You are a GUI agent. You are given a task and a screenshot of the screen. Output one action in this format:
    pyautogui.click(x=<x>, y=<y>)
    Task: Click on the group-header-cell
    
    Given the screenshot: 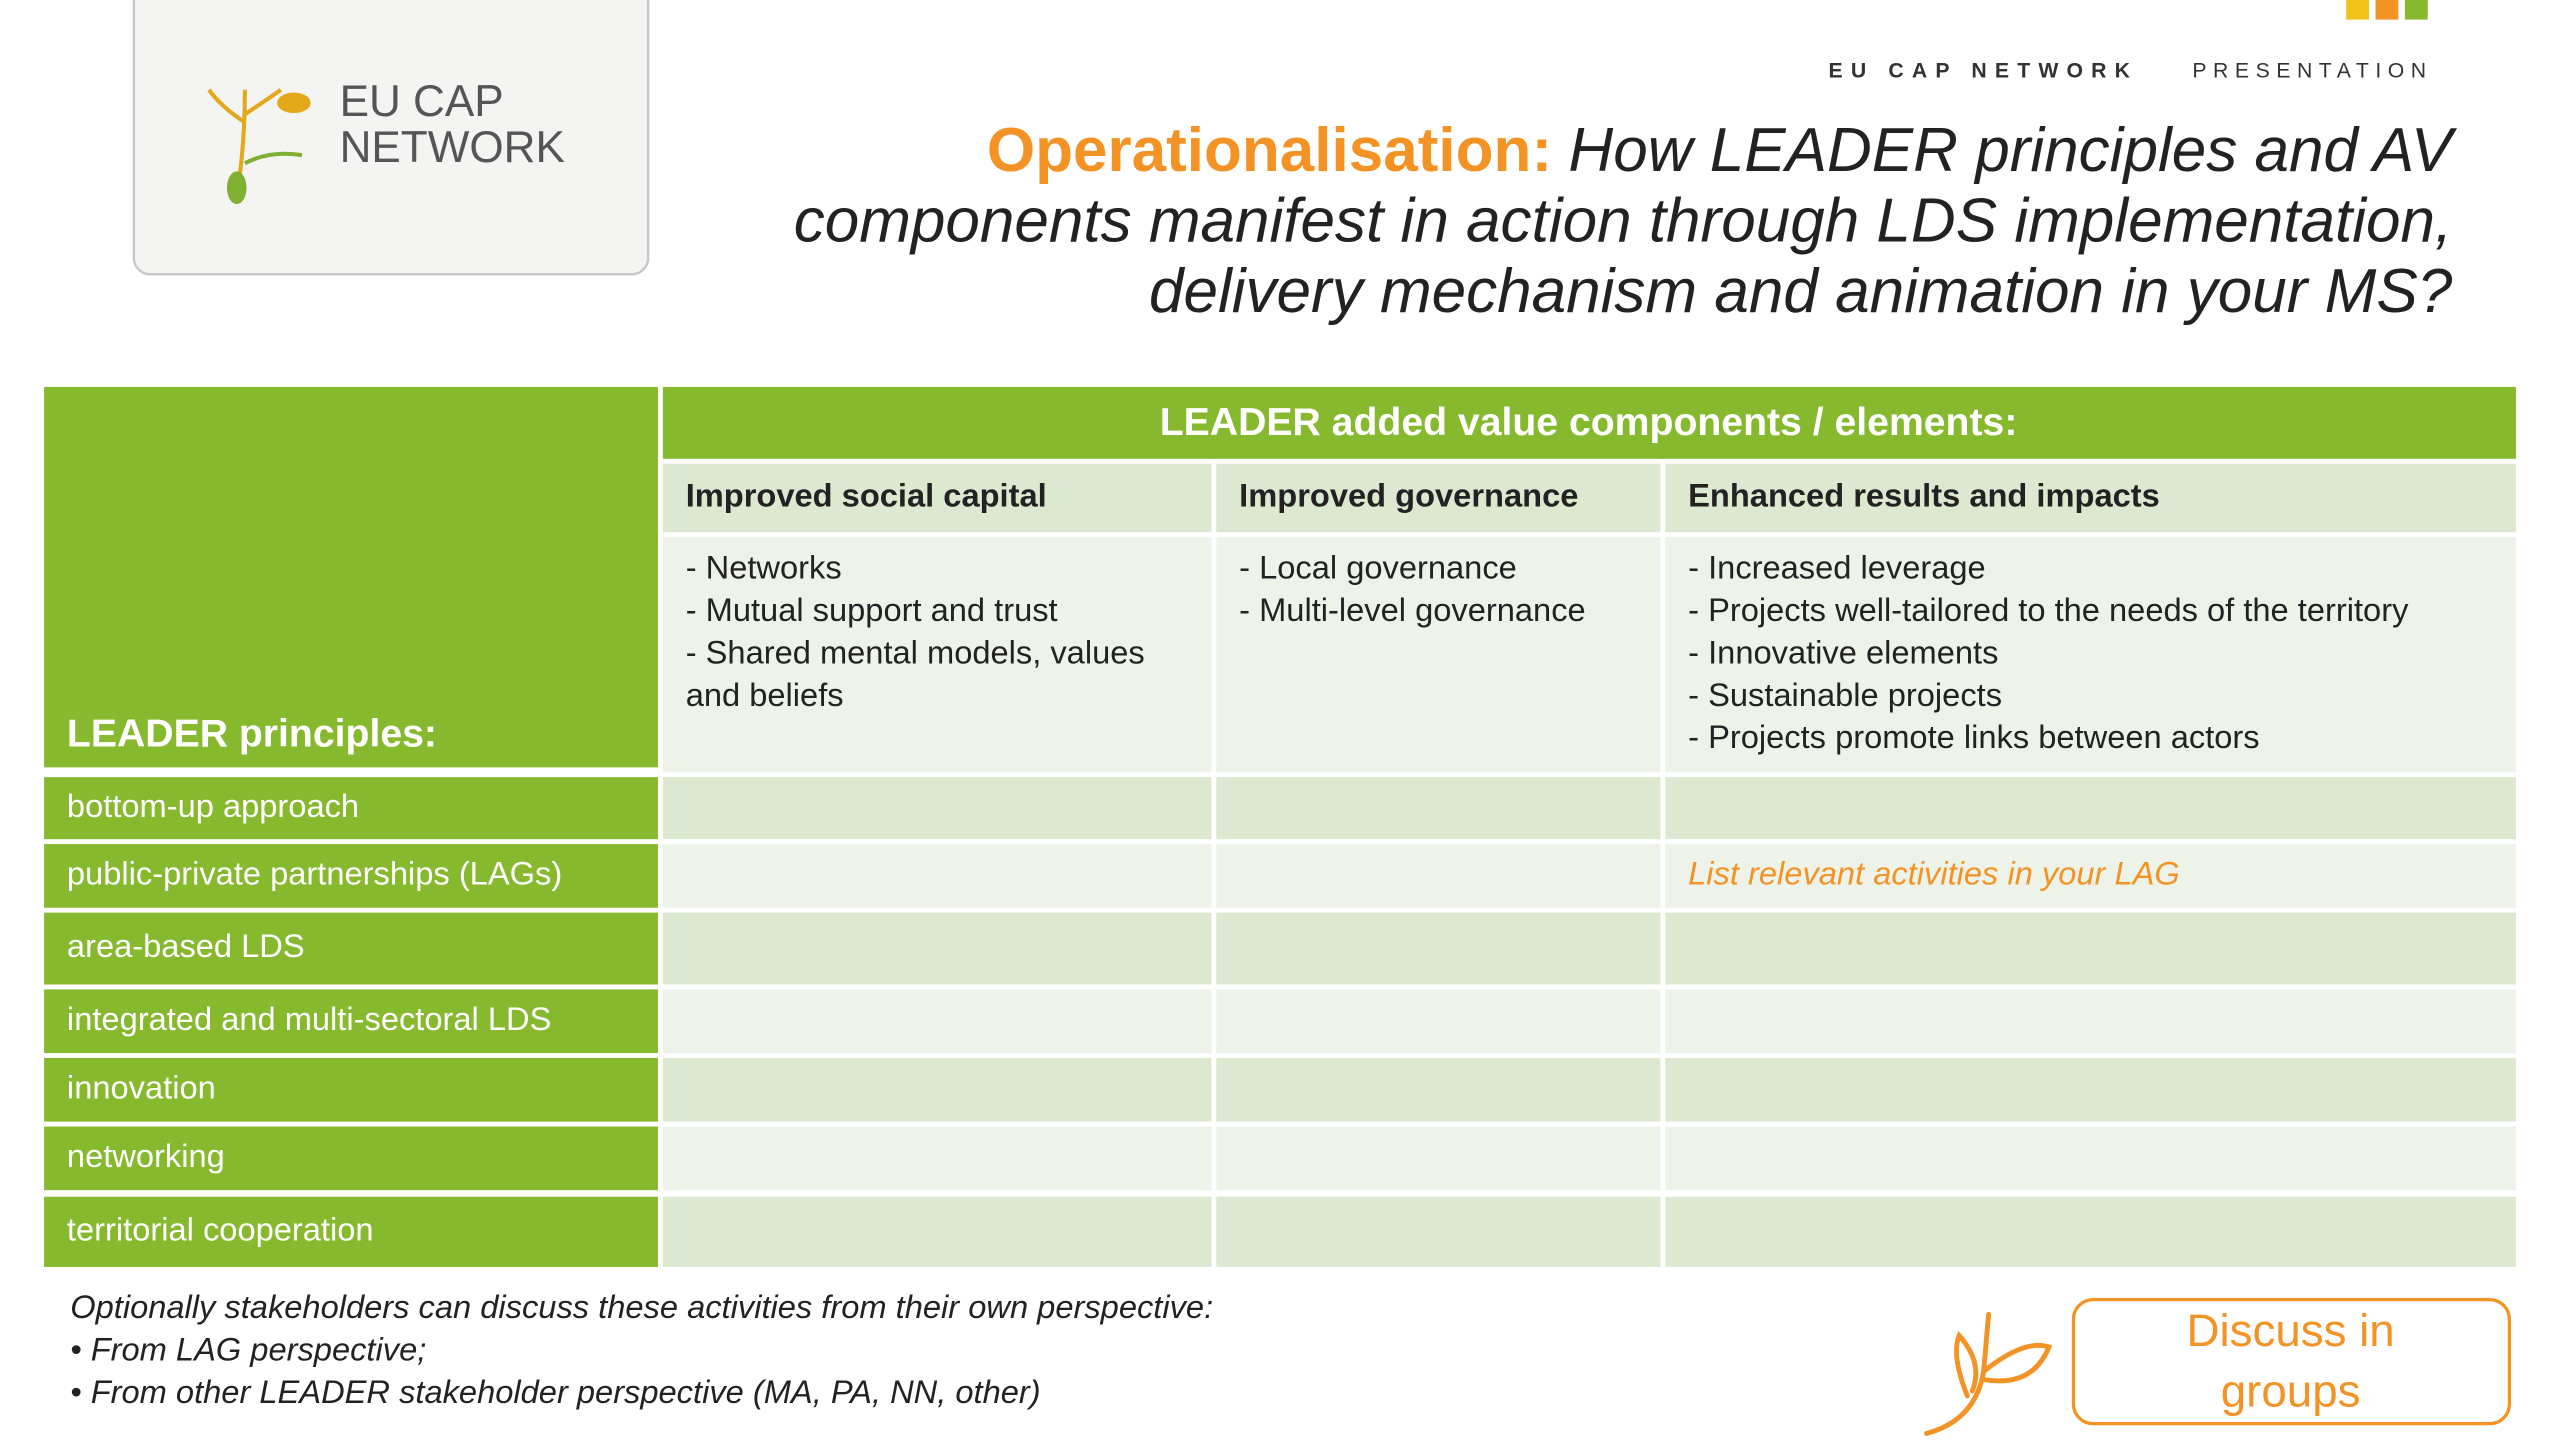 What is the action you would take?
    pyautogui.click(x=1589, y=422)
    